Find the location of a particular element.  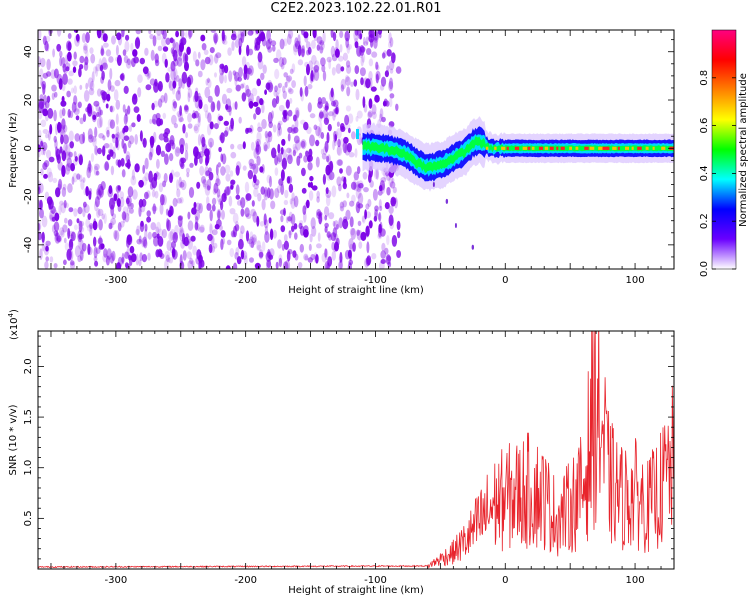

x-tick-label: -100 is located at coordinates (375, 580).